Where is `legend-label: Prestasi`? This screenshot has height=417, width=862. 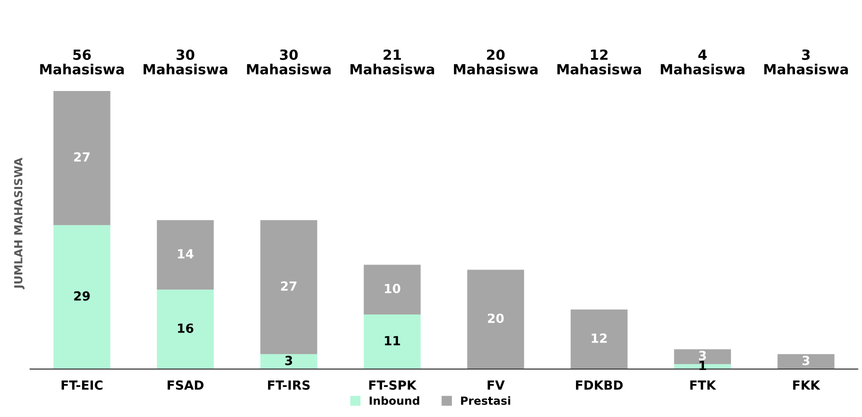 legend-label: Prestasi is located at coordinates (485, 400).